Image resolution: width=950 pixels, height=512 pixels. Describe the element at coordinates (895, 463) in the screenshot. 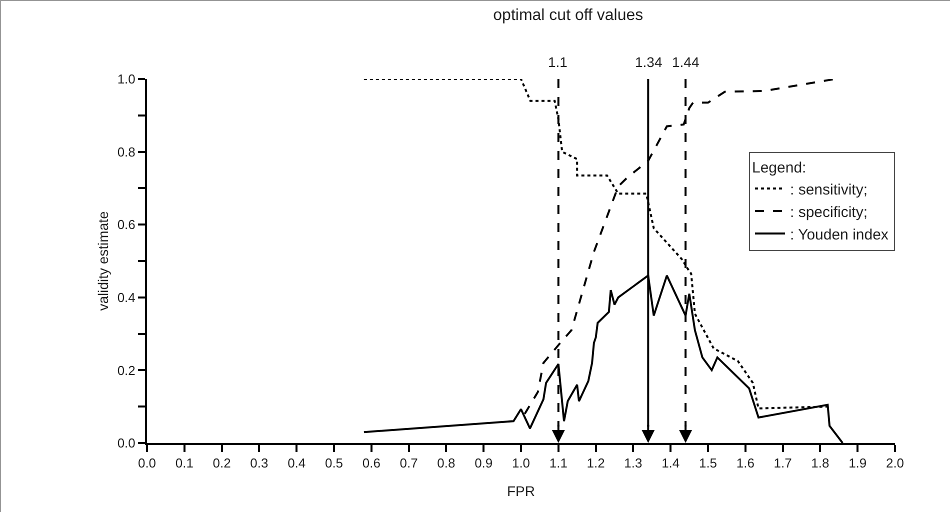

I see `x-tick-label: 2.0` at that location.